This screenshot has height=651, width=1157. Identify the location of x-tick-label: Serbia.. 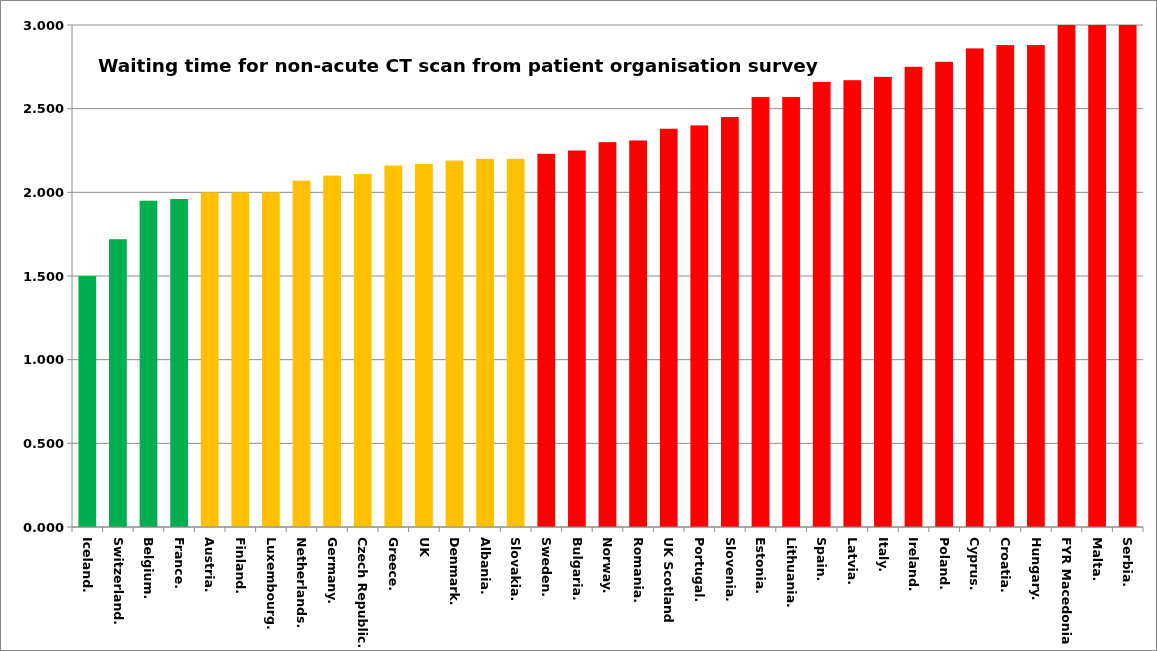
(1128, 562).